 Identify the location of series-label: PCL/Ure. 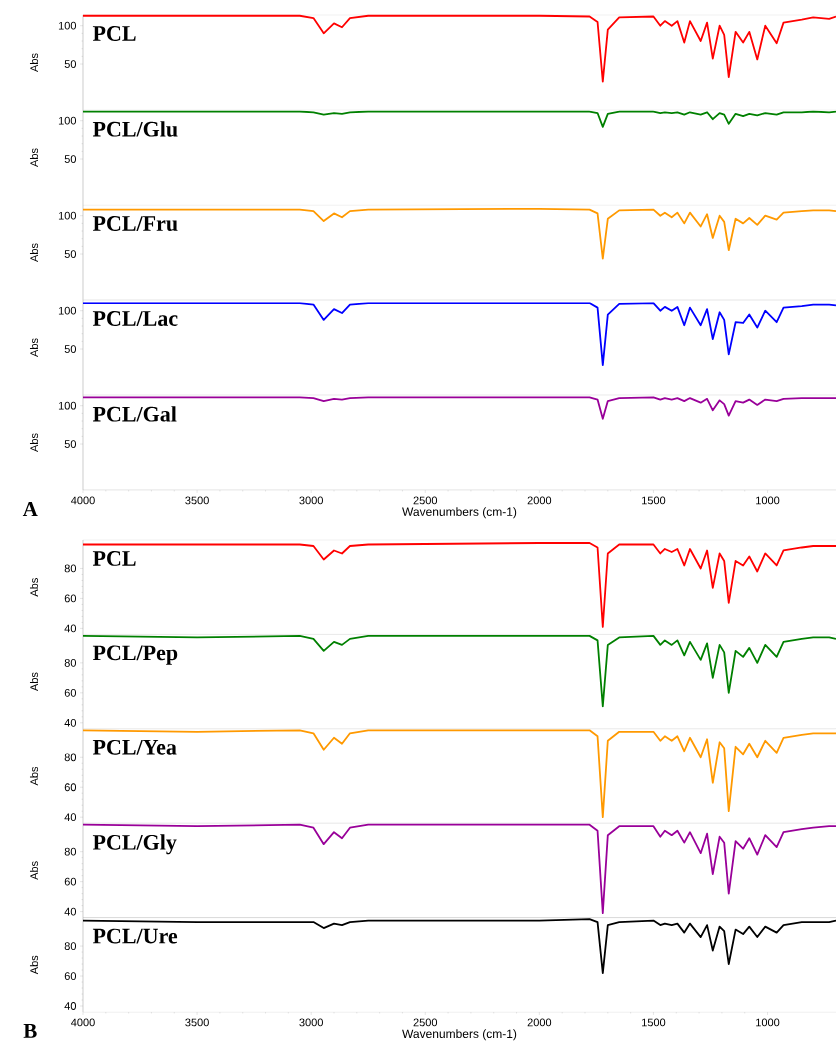
(135, 936).